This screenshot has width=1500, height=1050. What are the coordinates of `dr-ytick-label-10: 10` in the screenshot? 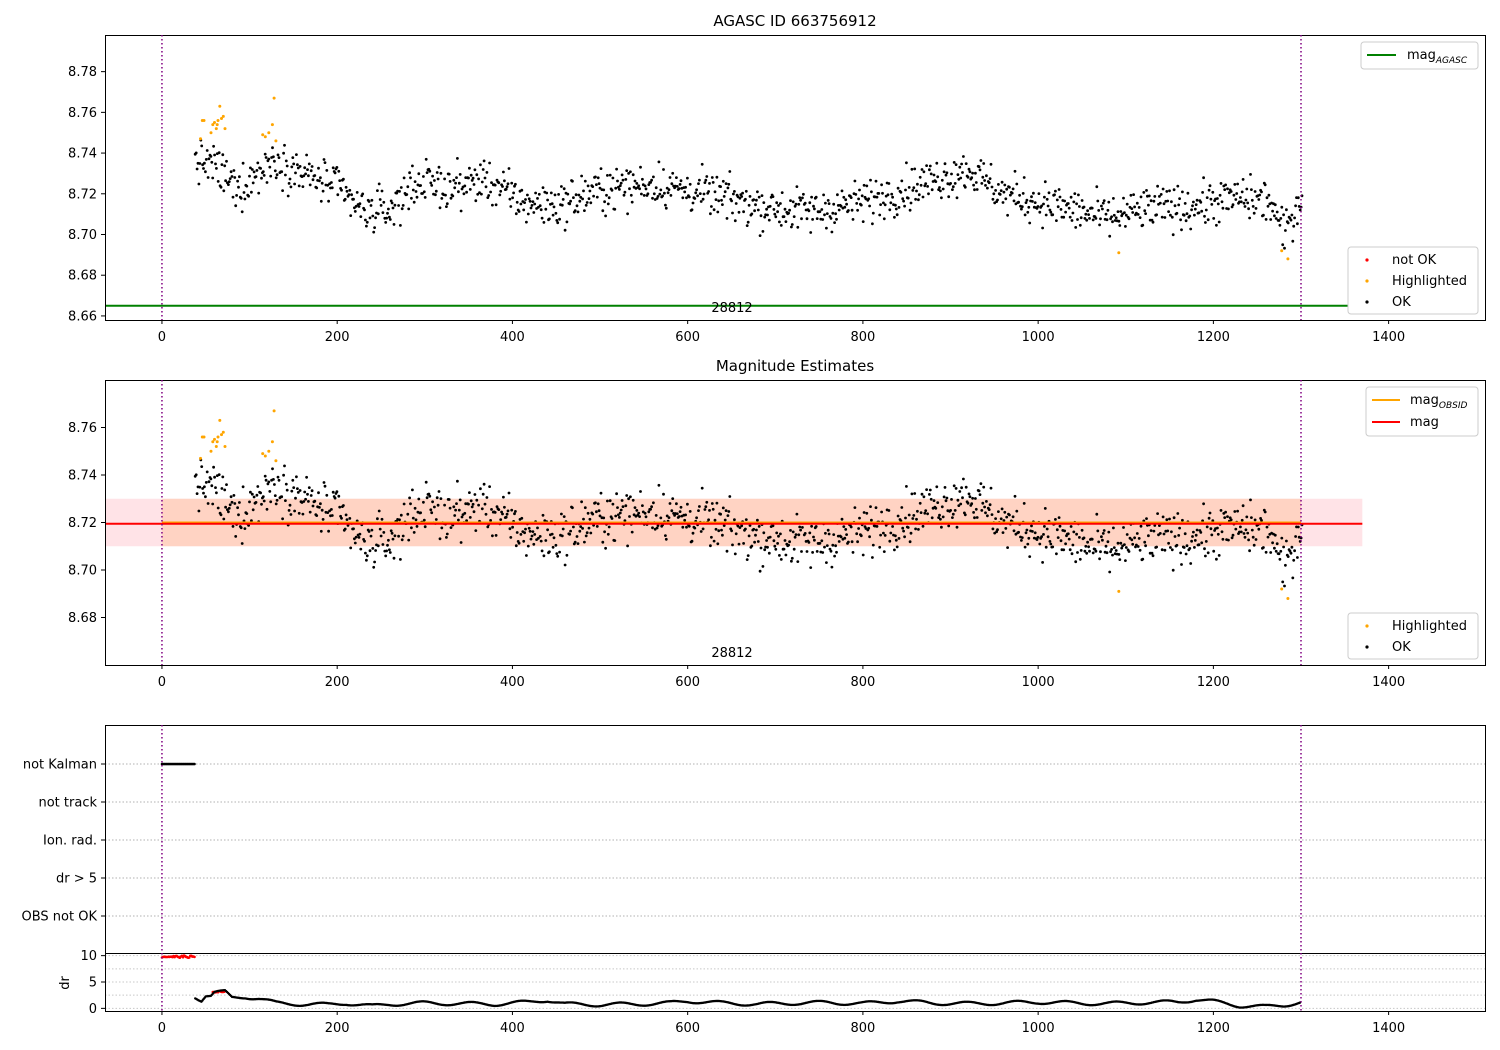 It's located at (88, 956).